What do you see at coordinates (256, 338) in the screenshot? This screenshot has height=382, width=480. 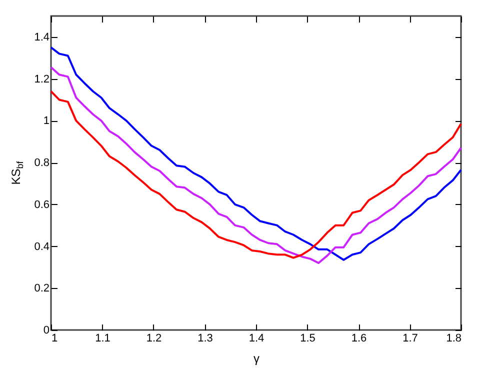 I see `x-tick-label: 1.4` at bounding box center [256, 338].